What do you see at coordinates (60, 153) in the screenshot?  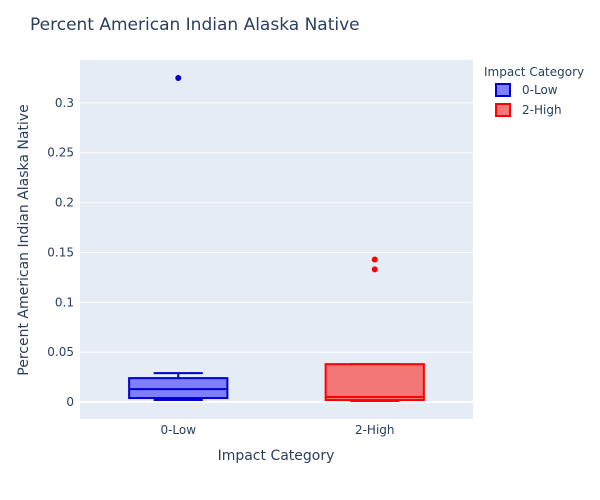 I see `y-tick-label: 0.25` at bounding box center [60, 153].